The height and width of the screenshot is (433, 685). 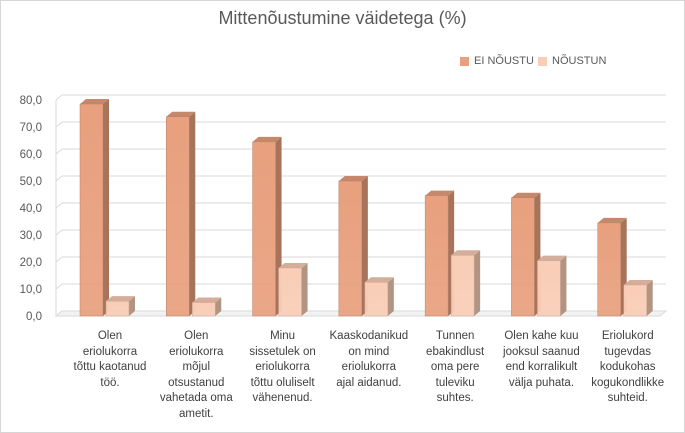 I want to click on x-tick-label-line: Olen kahe kuu, so click(x=541, y=336).